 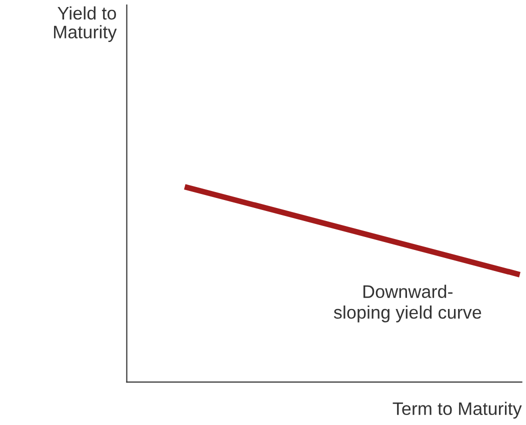 What do you see at coordinates (408, 303) in the screenshot?
I see `annotation: Downward- sloping yield curve` at bounding box center [408, 303].